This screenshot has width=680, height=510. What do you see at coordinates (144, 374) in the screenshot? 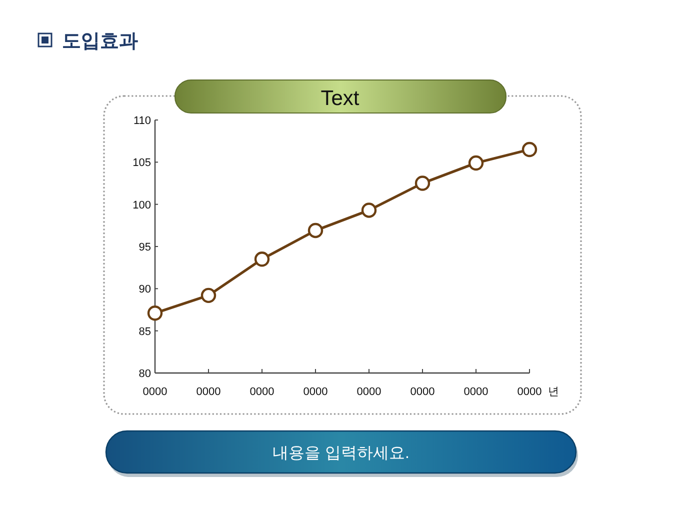
I see `y-tick-label: 80` at bounding box center [144, 374].